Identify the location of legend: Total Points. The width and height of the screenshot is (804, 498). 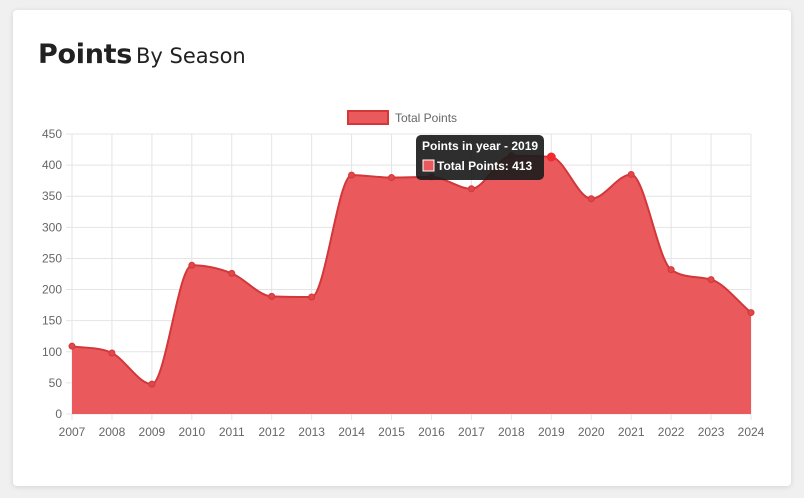
(402, 117).